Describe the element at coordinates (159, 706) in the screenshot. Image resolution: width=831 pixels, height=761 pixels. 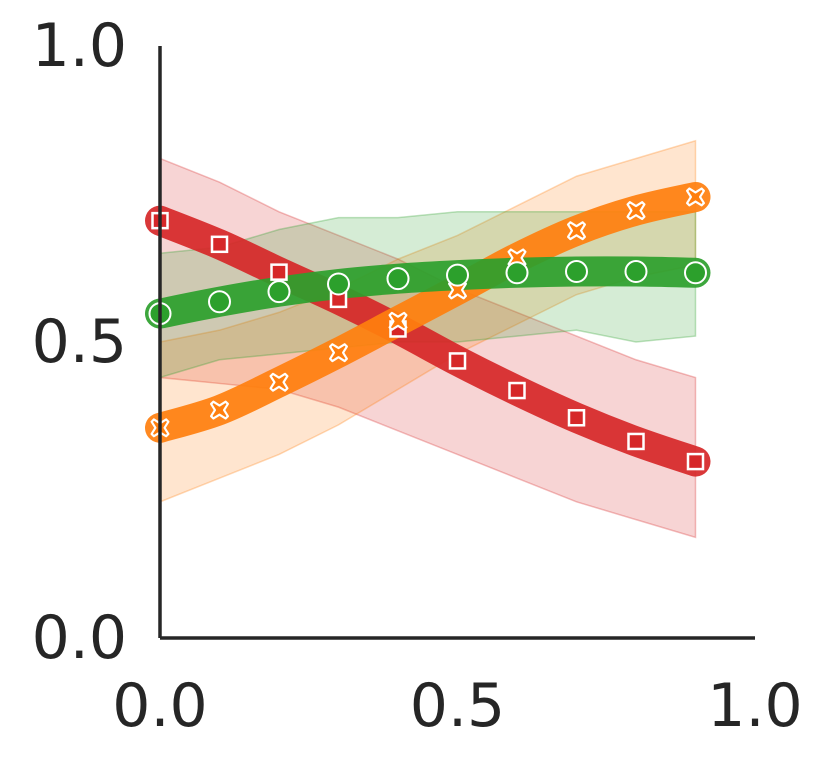
I see `x-tick-label-1: 0.0` at that location.